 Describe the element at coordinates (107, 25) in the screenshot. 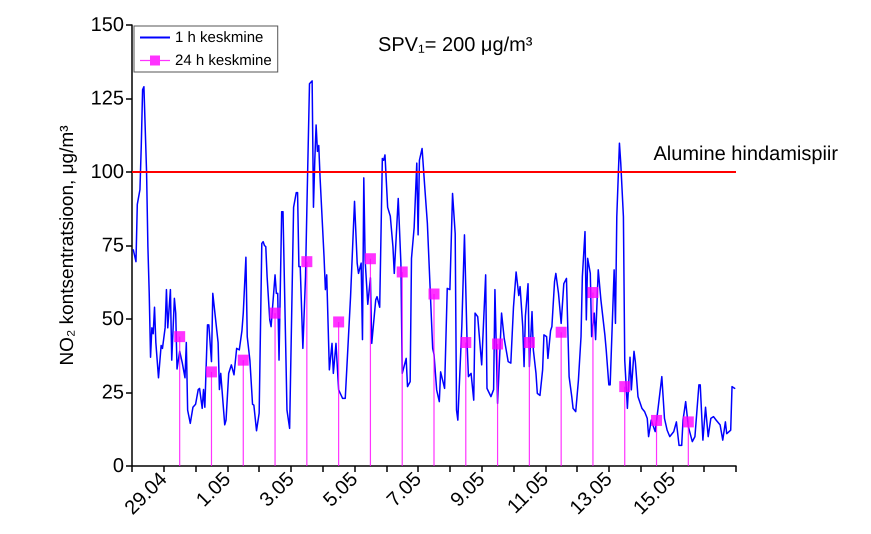

I see `y-tick-label: 150` at that location.